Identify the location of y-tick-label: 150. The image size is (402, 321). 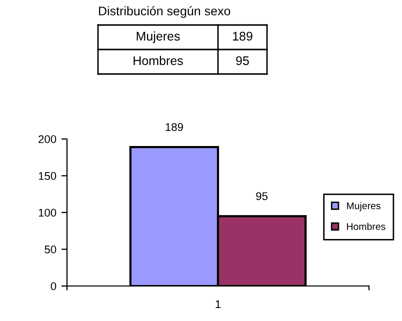
(47, 176).